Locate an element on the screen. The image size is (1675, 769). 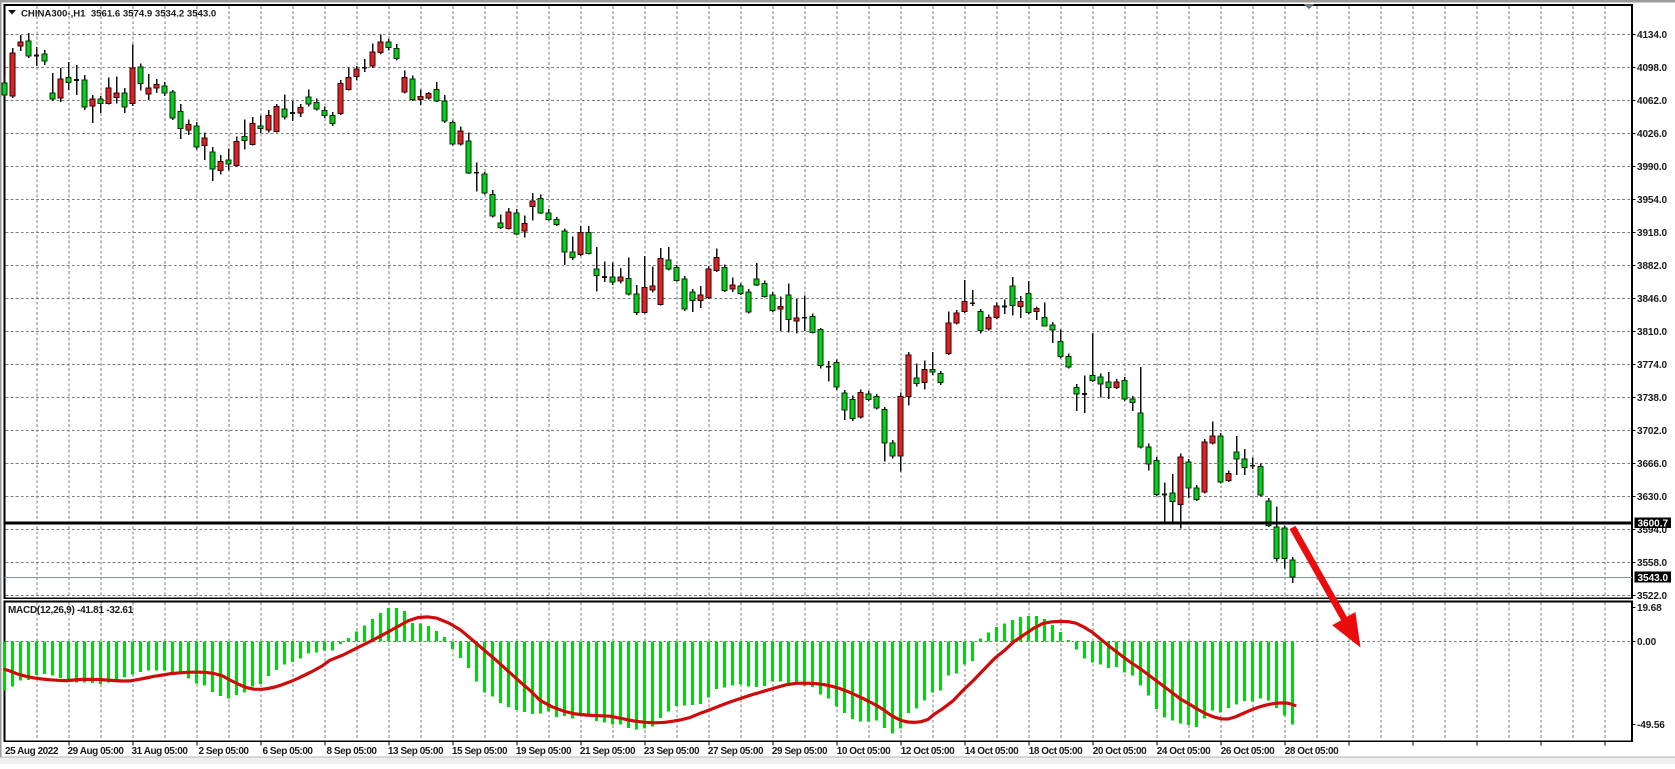
svg-text: 3990.0 is located at coordinates (1652, 167).